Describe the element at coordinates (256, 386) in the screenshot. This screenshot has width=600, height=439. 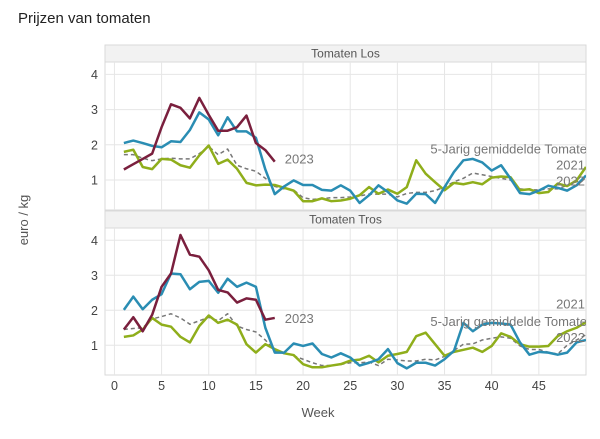
I see `x-tick-label: 15` at that location.